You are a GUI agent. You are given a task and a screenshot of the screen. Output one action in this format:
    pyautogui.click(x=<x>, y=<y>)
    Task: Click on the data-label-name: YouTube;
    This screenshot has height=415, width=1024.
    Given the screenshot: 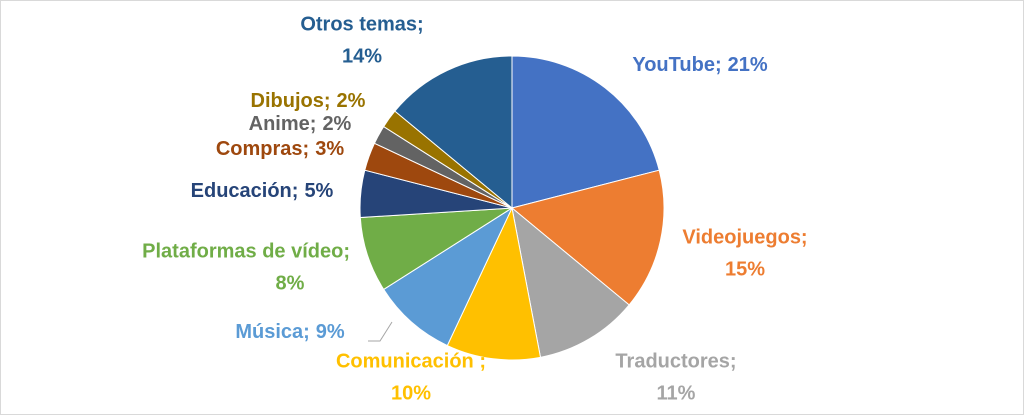 What is the action you would take?
    pyautogui.click(x=676, y=65)
    